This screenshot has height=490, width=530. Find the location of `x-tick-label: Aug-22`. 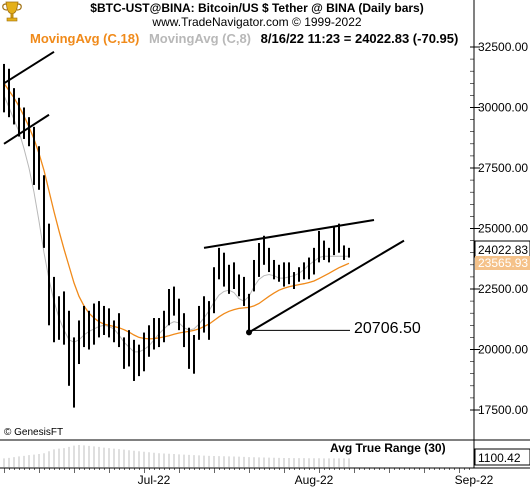

x-tick-label: Aug-22 is located at coordinates (314, 480).